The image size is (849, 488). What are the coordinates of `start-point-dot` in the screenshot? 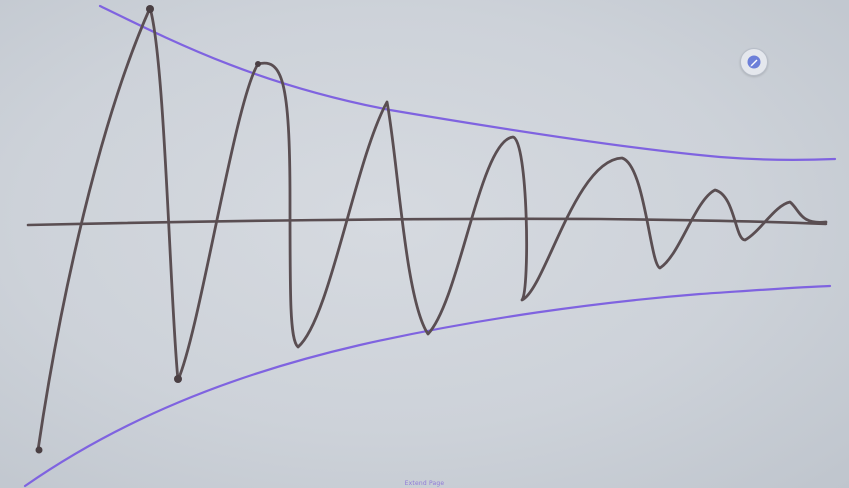 It's located at (39, 450).